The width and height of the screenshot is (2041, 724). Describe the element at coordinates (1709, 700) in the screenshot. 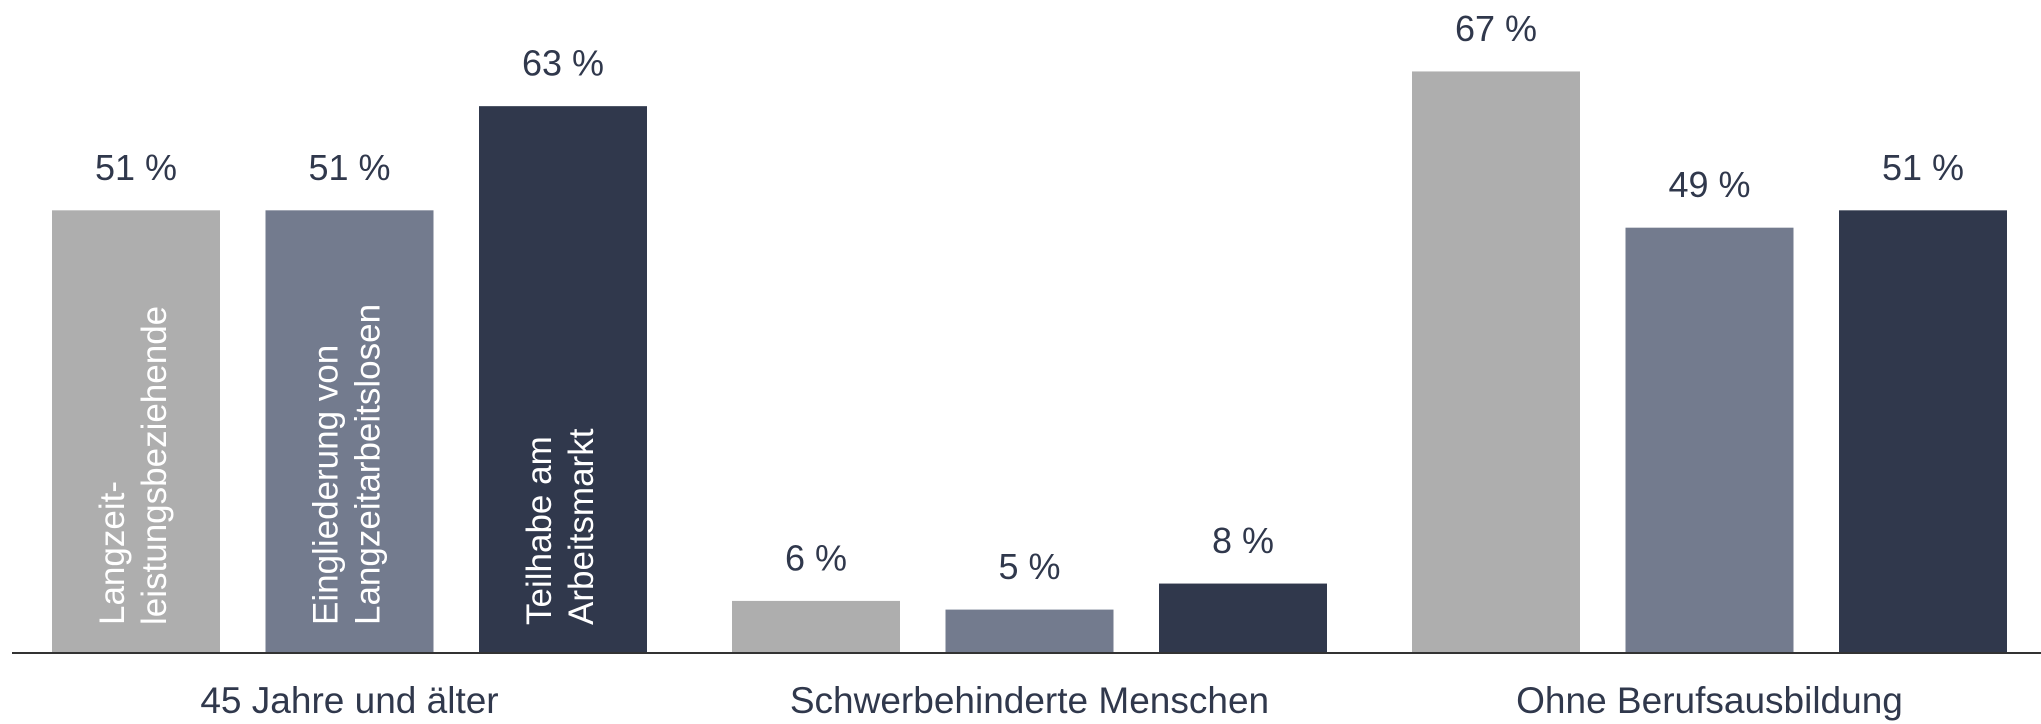

I see `category-label: Ohne Berufsausbildung` at that location.